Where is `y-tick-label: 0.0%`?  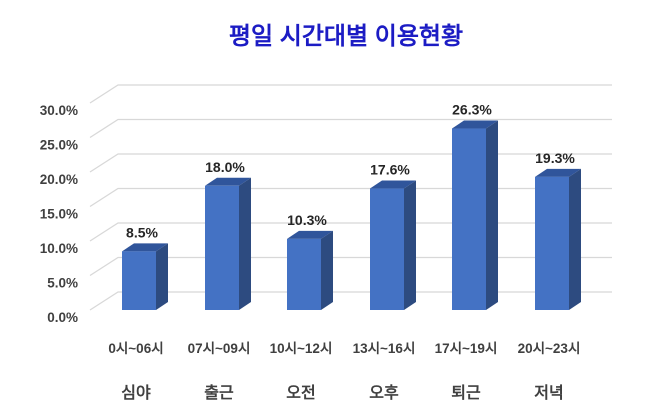
y-tick-label: 0.0% is located at coordinates (62, 317).